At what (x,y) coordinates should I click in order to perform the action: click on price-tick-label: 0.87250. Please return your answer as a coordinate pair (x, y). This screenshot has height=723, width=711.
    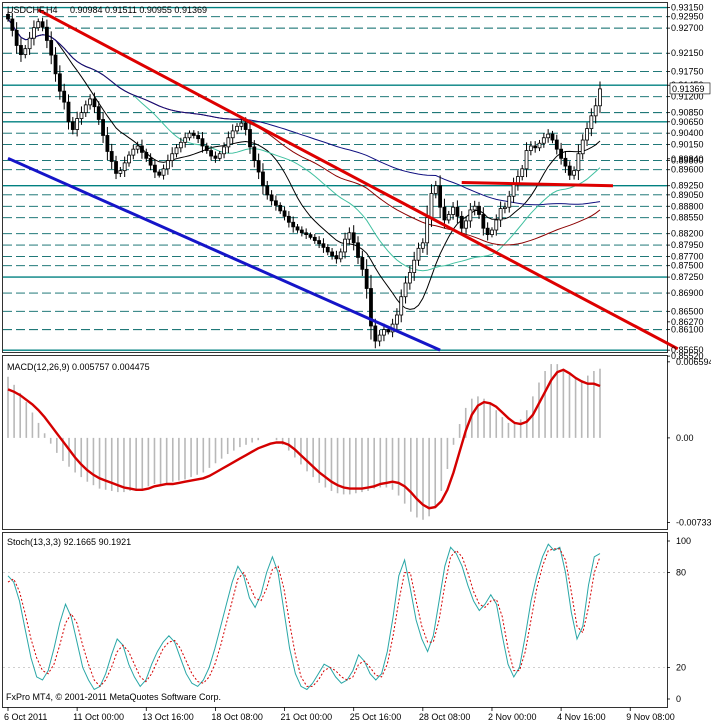
    Looking at the image, I should click on (687, 277).